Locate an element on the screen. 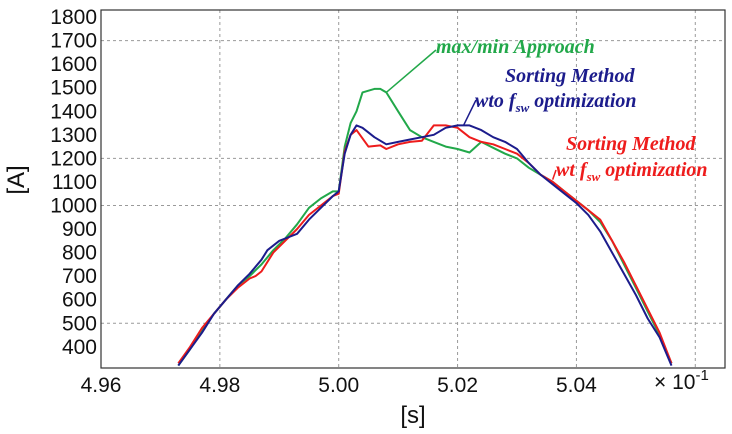 The image size is (732, 434). annotation-leader-green is located at coordinates (411, 71).